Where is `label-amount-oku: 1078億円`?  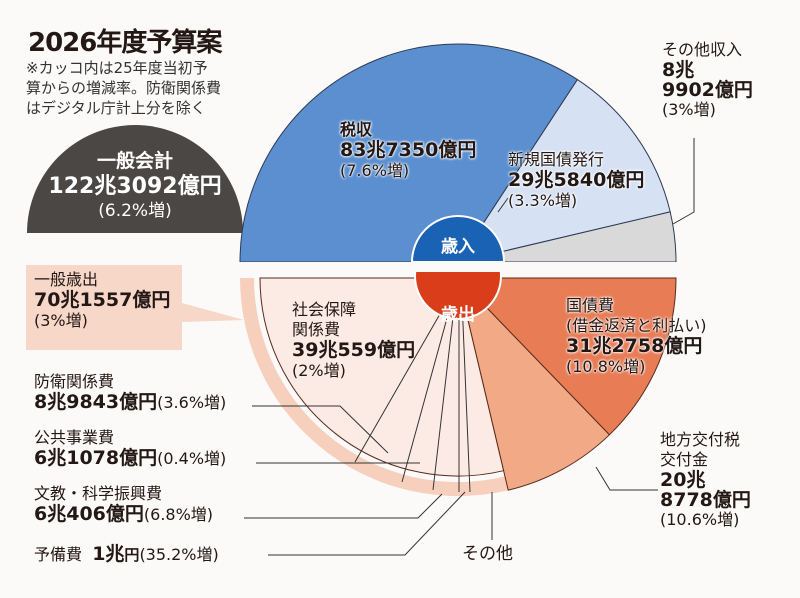 label-amount-oku: 1078億円 is located at coordinates (112, 458).